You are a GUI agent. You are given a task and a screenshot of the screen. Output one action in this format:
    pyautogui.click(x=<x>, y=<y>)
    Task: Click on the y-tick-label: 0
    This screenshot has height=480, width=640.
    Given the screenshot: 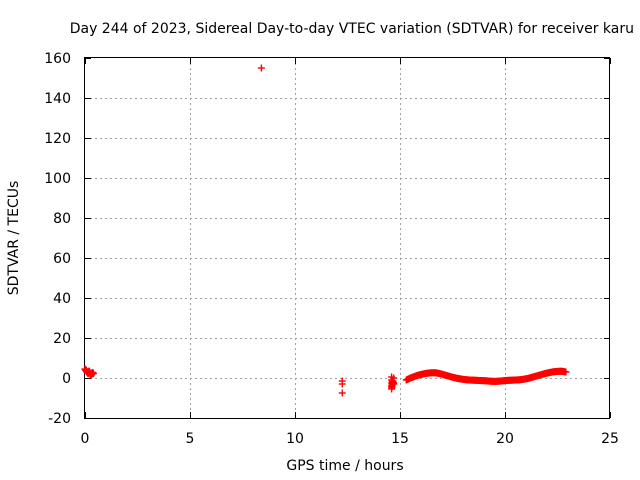 What is the action you would take?
    pyautogui.click(x=66, y=379)
    